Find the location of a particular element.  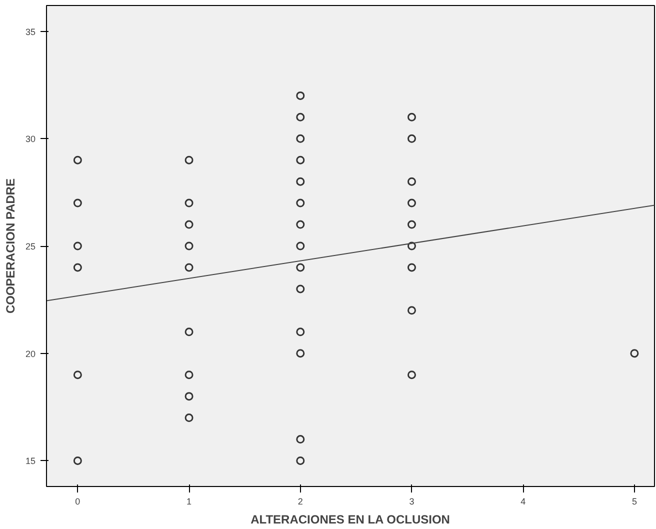

y-tick-label: 20 is located at coordinates (30, 353).